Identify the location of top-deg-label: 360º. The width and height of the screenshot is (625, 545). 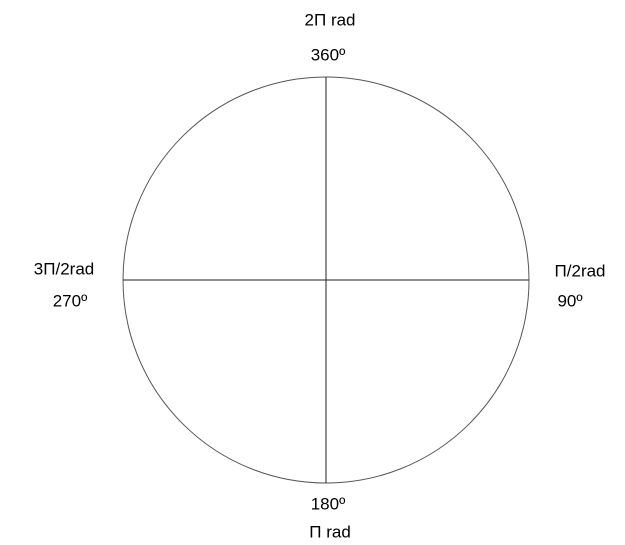
(328, 54).